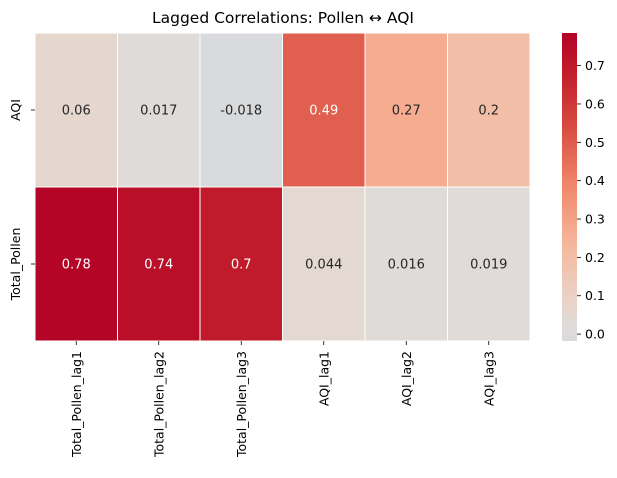 The height and width of the screenshot is (478, 617). I want to click on cell-value-label: 0.7, so click(241, 265).